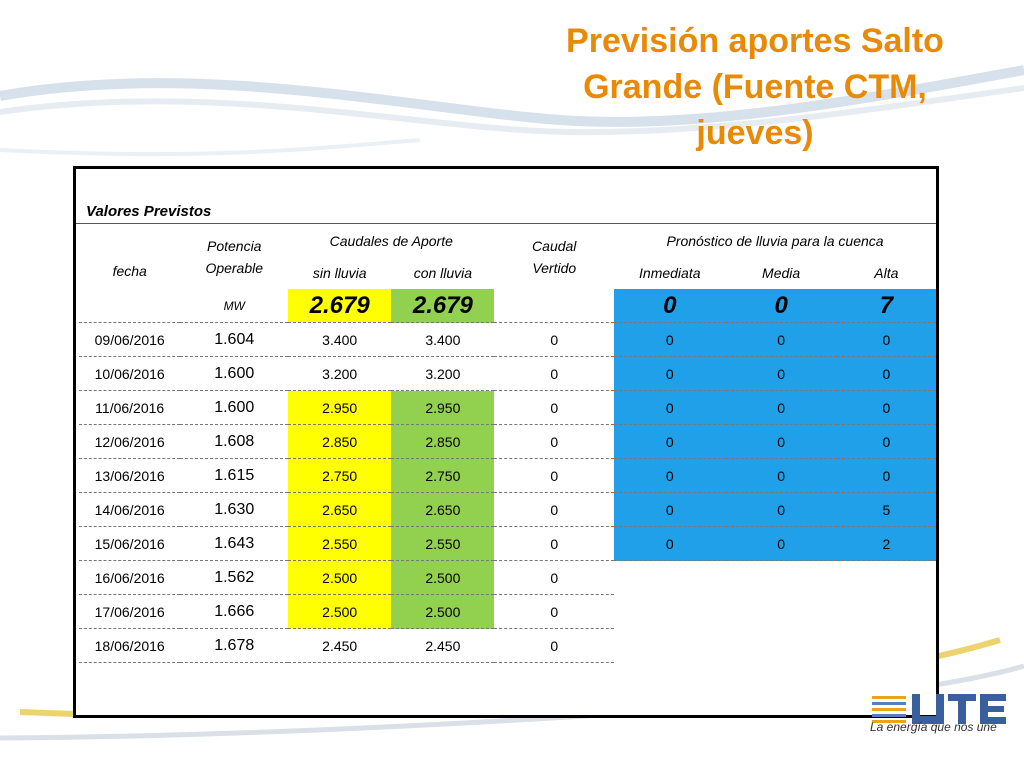 Image resolution: width=1024 pixels, height=768 pixels. I want to click on cell-sin-lluvia: 2.750, so click(340, 475).